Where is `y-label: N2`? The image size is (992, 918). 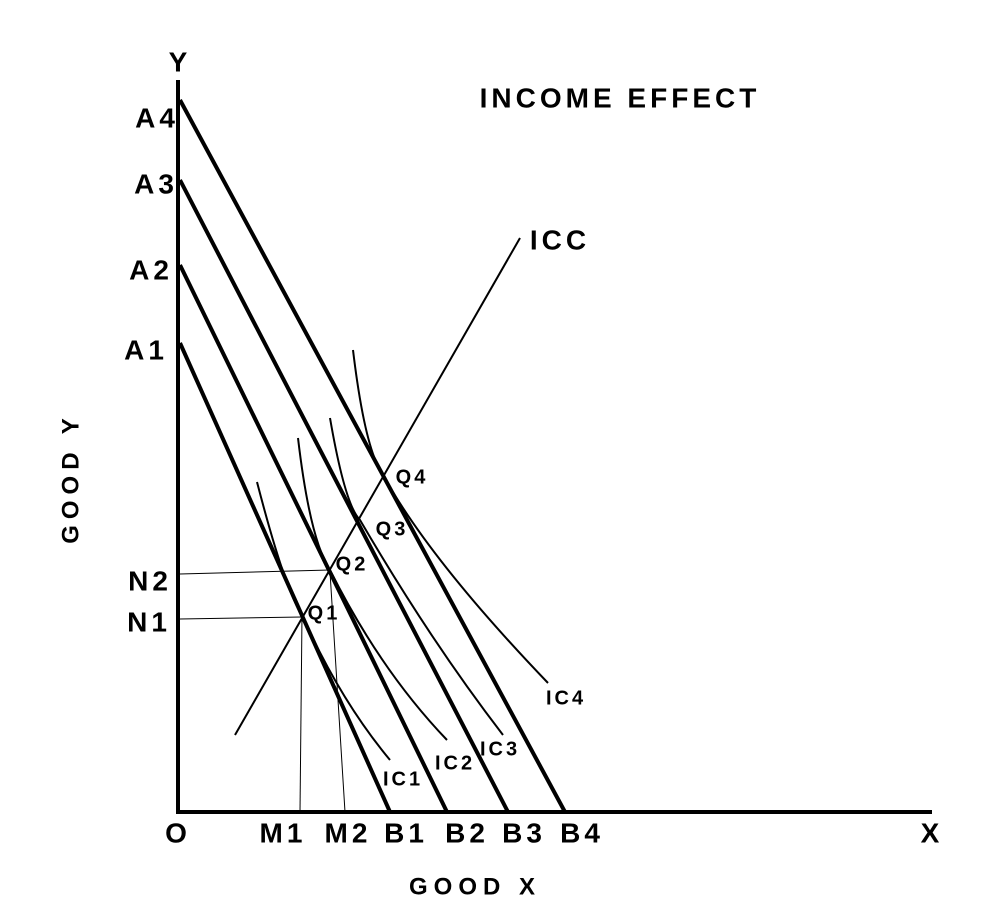 y-label: N2 is located at coordinates (150, 580).